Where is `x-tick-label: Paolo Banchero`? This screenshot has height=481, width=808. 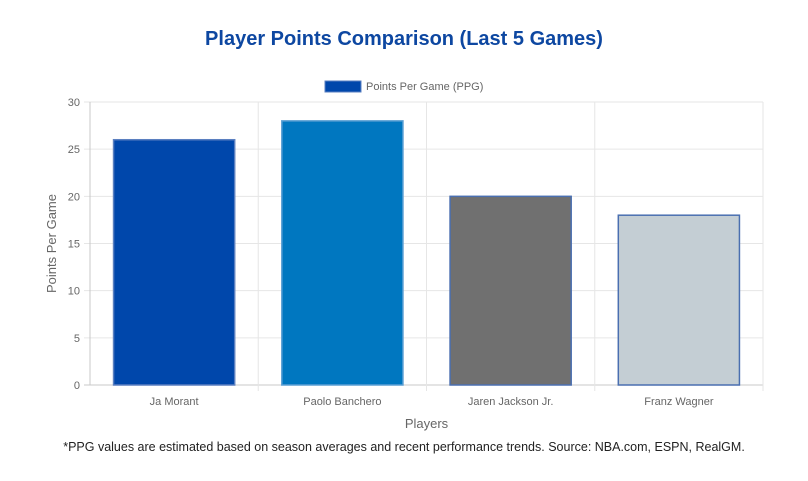
x-tick-label: Paolo Banchero is located at coordinates (342, 402).